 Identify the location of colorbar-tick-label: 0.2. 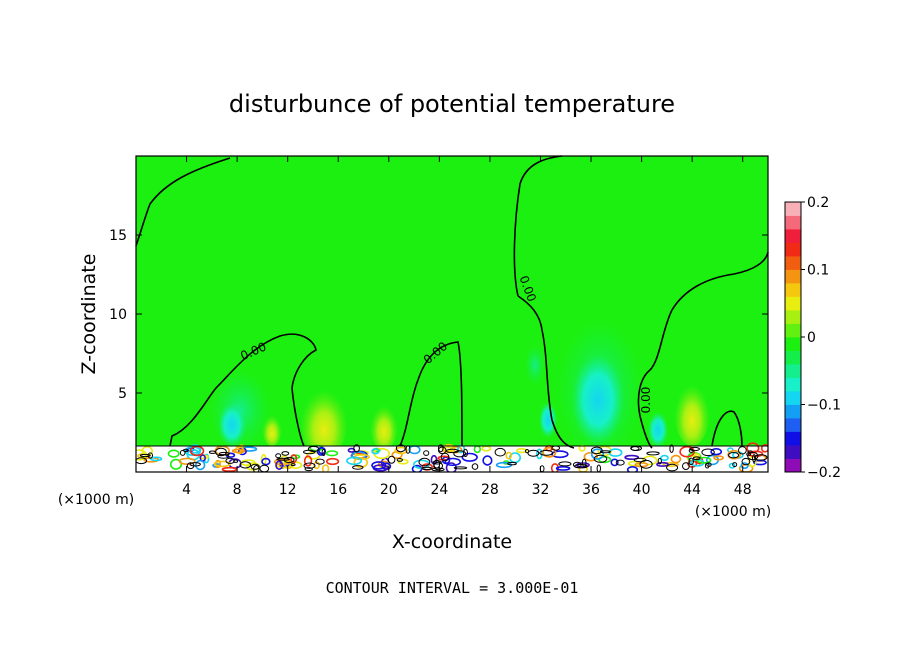
(818, 203).